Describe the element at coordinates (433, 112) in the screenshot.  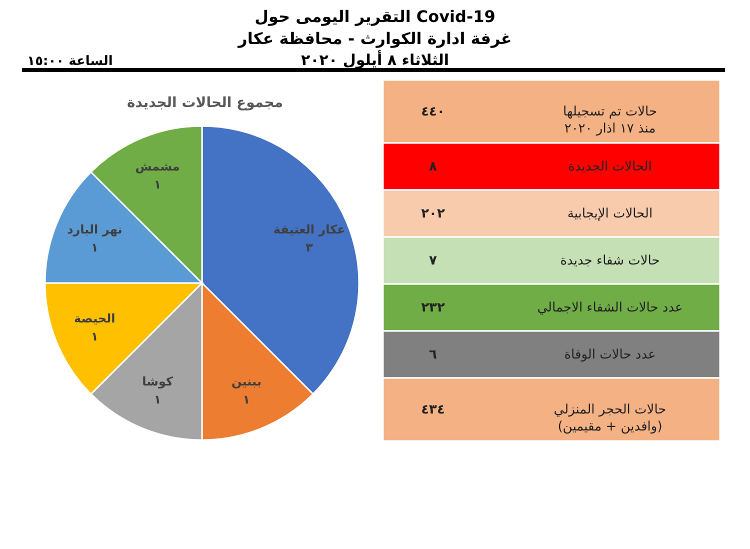
I see `text: ٤٤٠` at that location.